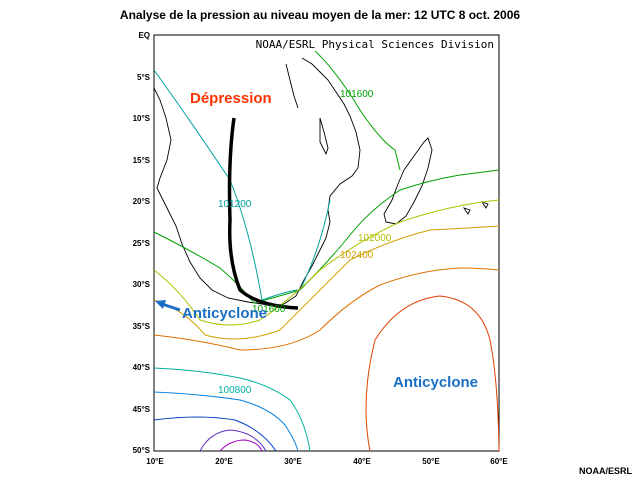  I want to click on y-tick: 35°S, so click(142, 326).